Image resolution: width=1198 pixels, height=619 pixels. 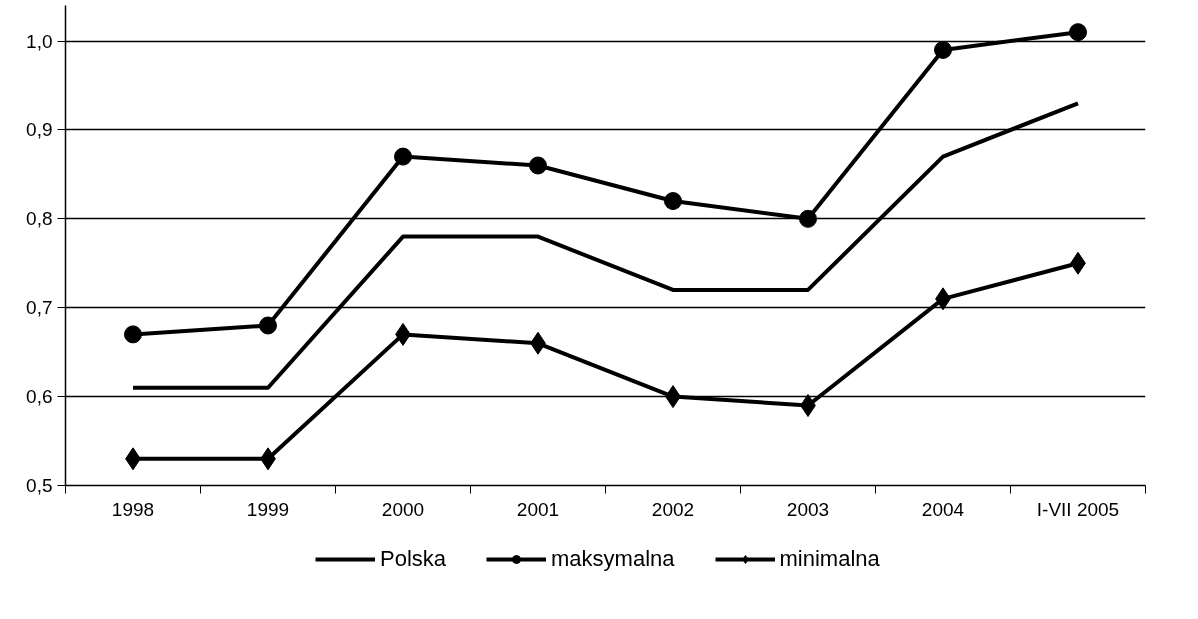 I want to click on x-tick-label: 2001, so click(x=538, y=509).